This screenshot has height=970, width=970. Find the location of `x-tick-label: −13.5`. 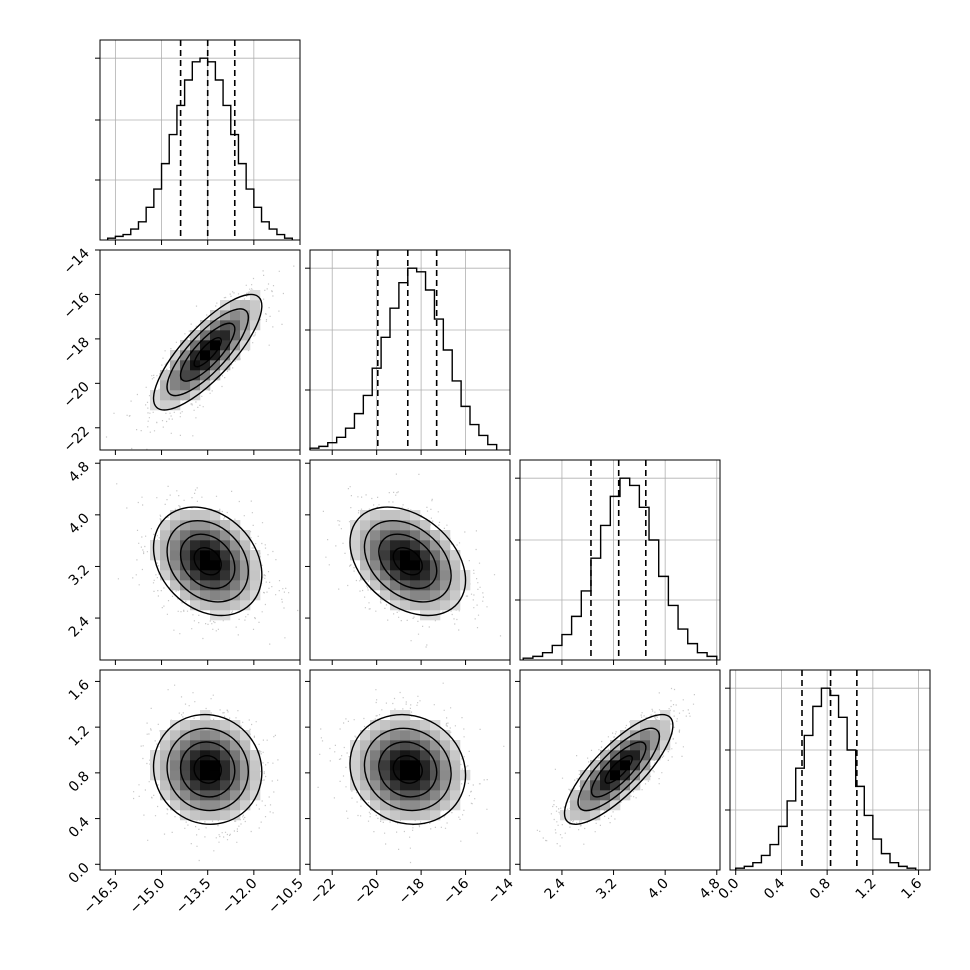

x-tick-label: −13.5 is located at coordinates (194, 897).